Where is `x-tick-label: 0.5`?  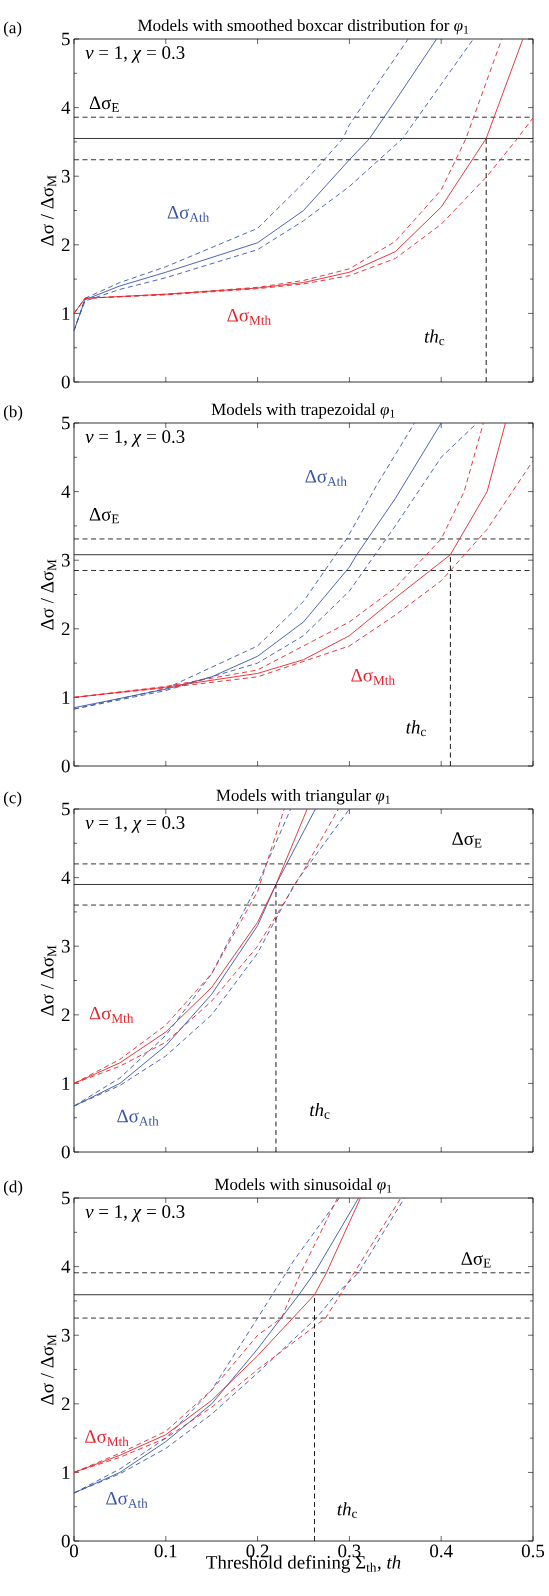
x-tick-label: 0.5 is located at coordinates (533, 1551).